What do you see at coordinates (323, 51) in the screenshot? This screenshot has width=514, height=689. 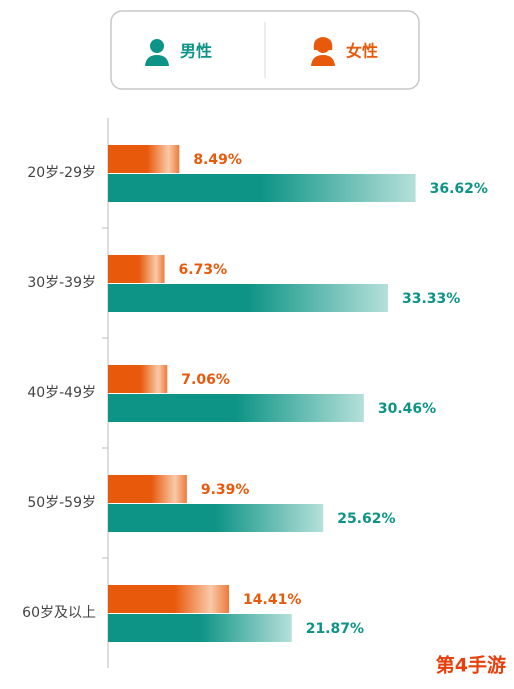 I see `female-icon` at bounding box center [323, 51].